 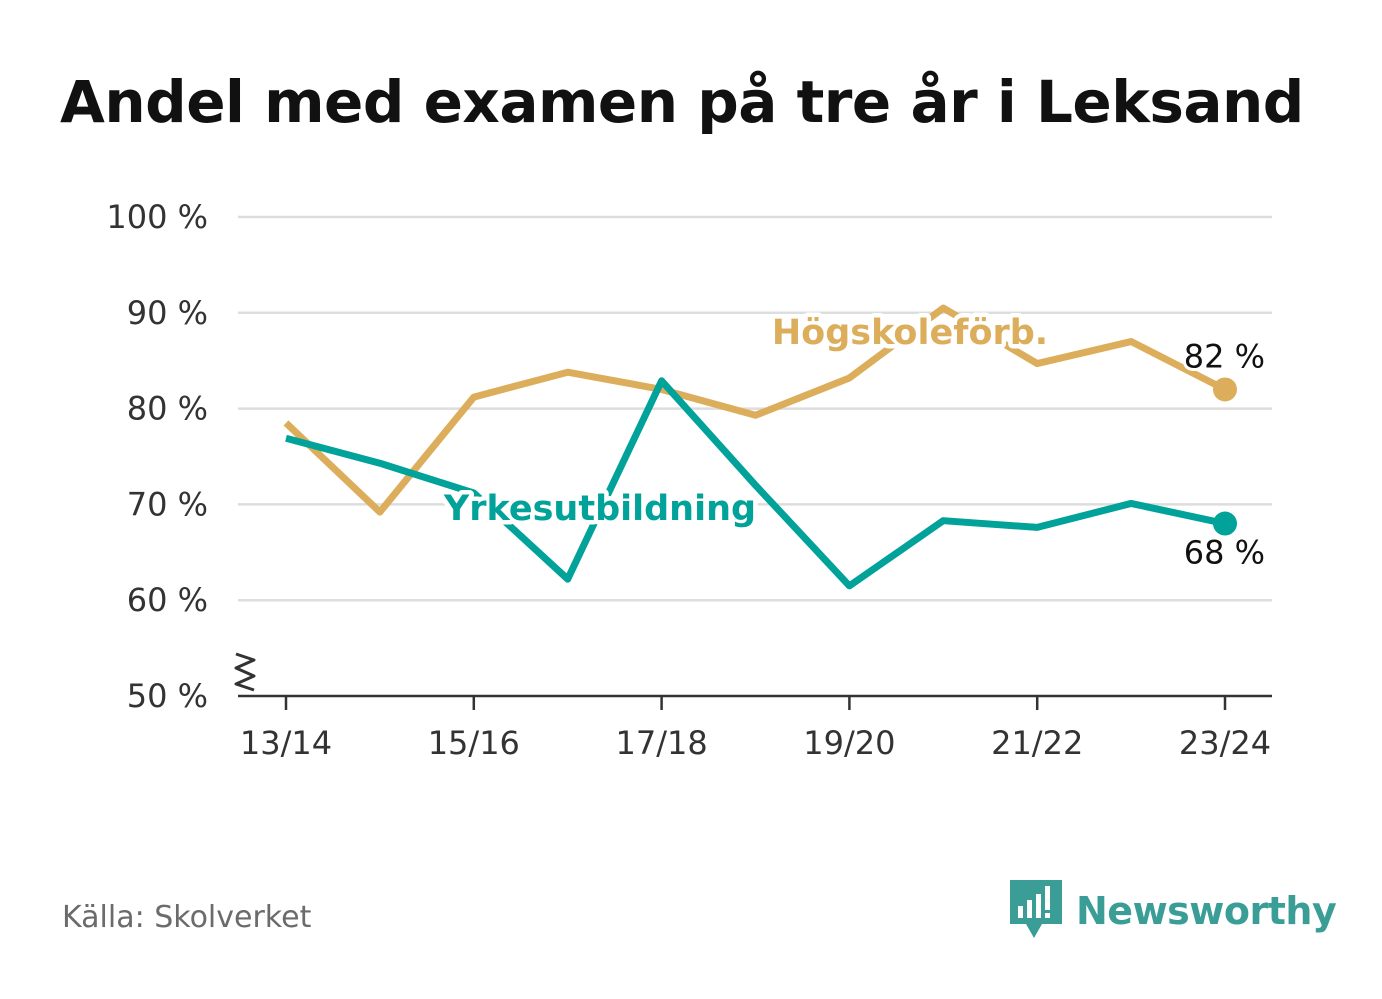 What do you see at coordinates (157, 456) in the screenshot?
I see `y-axis-tick-labels: 50 % 60 % 70 % 80 % 90 % 100 %` at bounding box center [157, 456].